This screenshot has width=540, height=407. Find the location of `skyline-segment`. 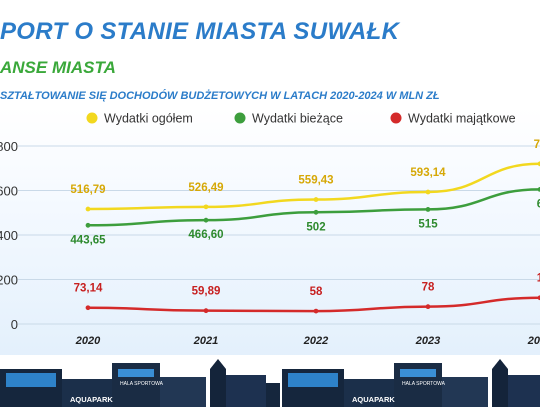

skyline-segment is located at coordinates (140, 383).